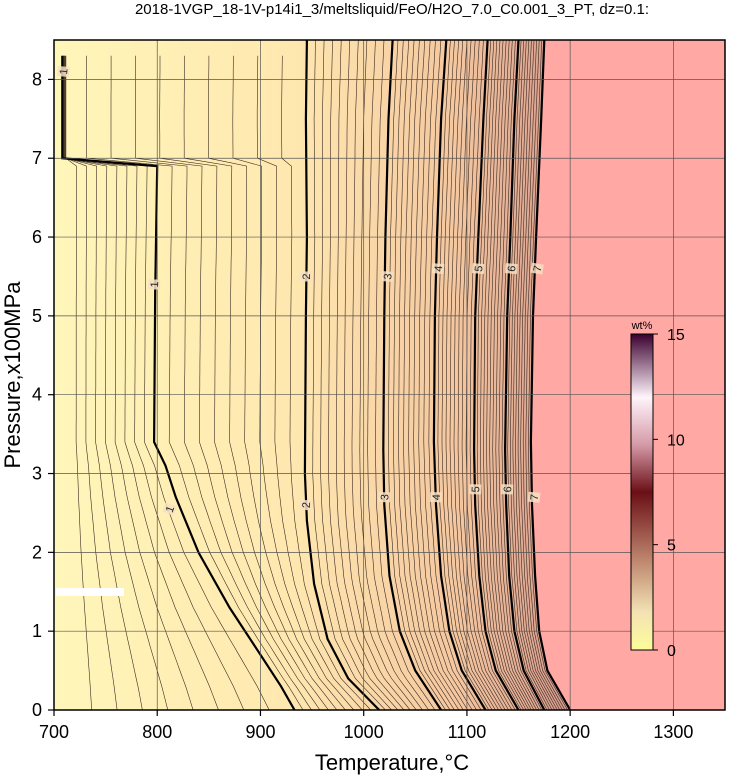 This screenshot has height=776, width=734. What do you see at coordinates (37, 79) in the screenshot?
I see `y-tick-label: 8` at bounding box center [37, 79].